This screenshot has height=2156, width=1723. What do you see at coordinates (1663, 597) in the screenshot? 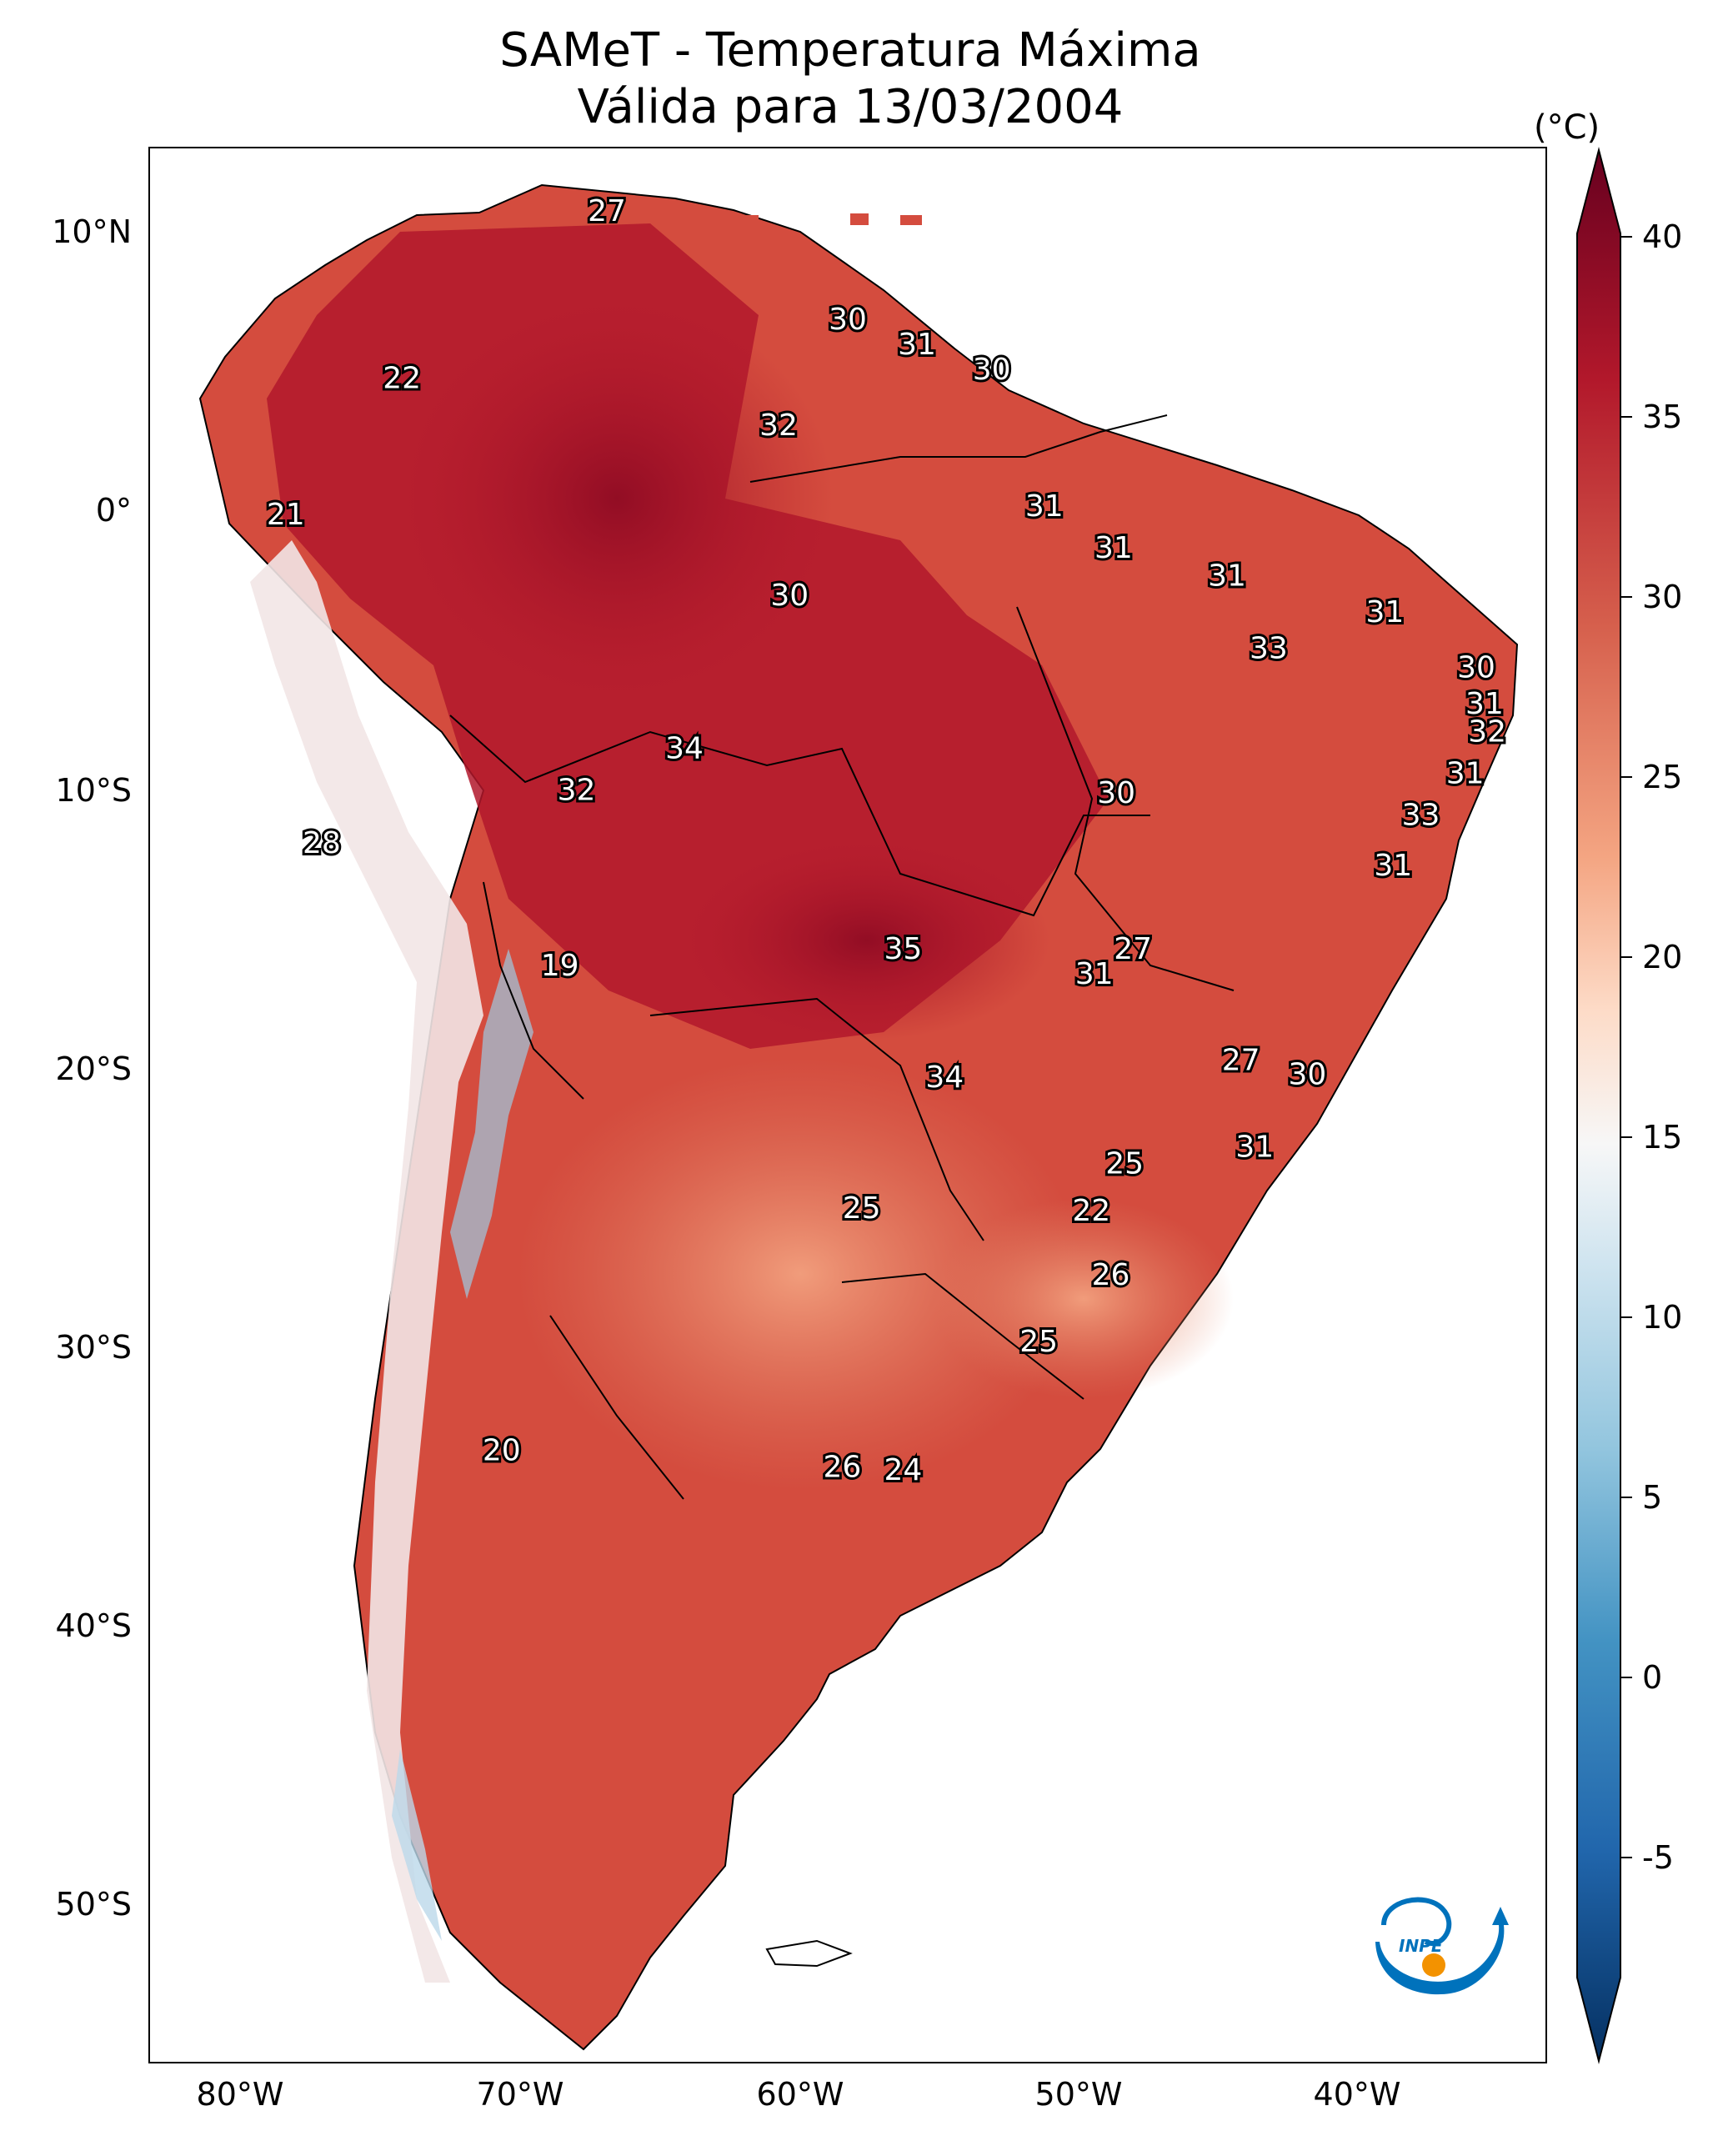
I see `colorbar-tick: 30` at bounding box center [1663, 597].